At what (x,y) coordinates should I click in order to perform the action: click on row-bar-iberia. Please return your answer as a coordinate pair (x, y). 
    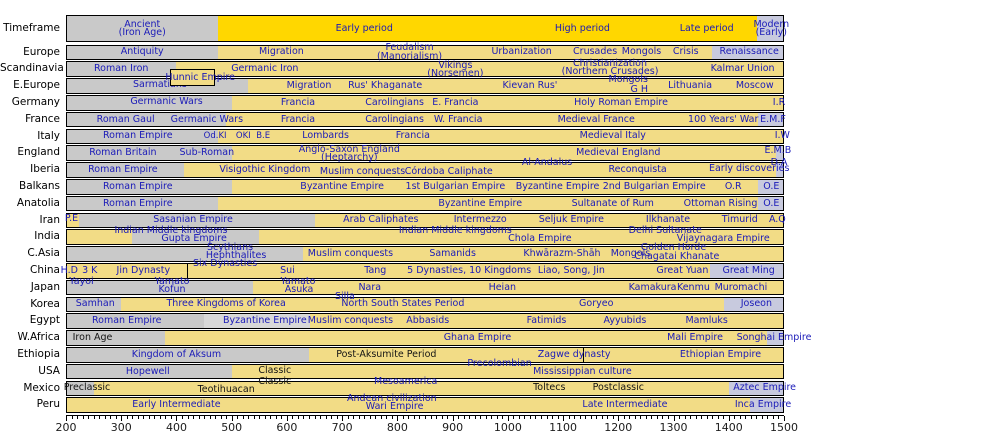
    Looking at the image, I should click on (425, 170).